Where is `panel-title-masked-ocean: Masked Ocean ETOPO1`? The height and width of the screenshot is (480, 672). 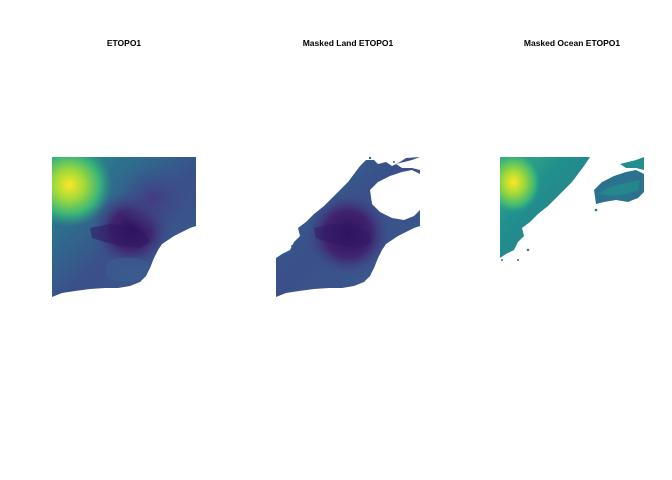 panel-title-masked-ocean: Masked Ocean ETOPO1 is located at coordinates (572, 43).